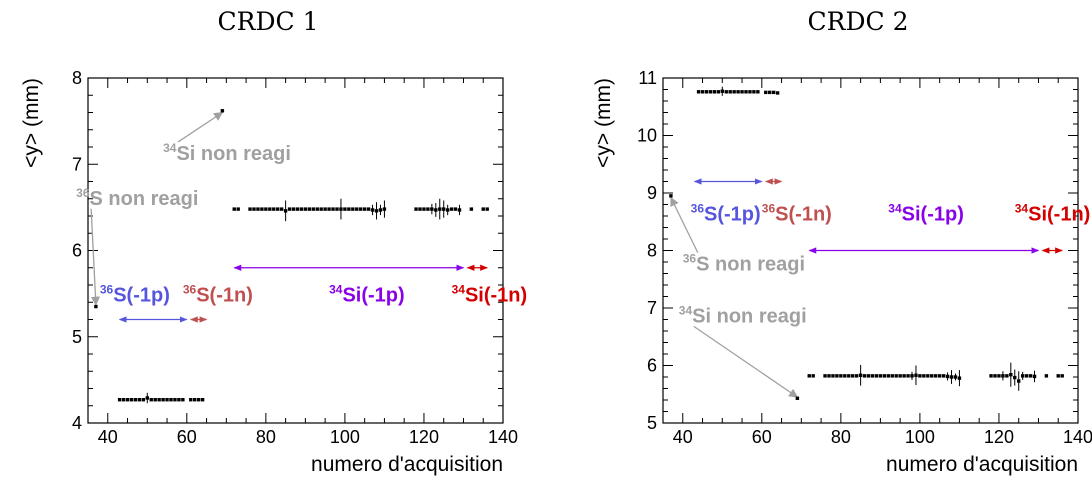  Describe the element at coordinates (858, 21) in the screenshot. I see `panel-title: CRDC 2` at that location.